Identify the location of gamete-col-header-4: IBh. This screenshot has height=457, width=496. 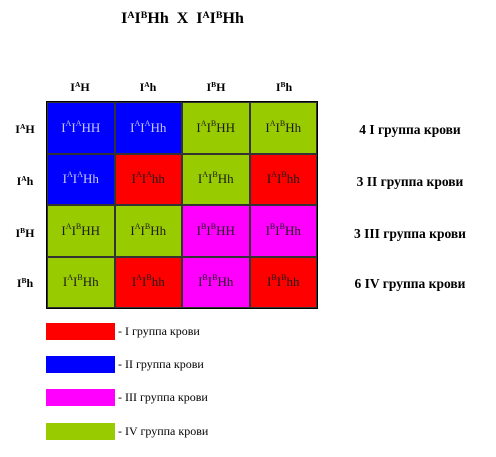
(284, 86).